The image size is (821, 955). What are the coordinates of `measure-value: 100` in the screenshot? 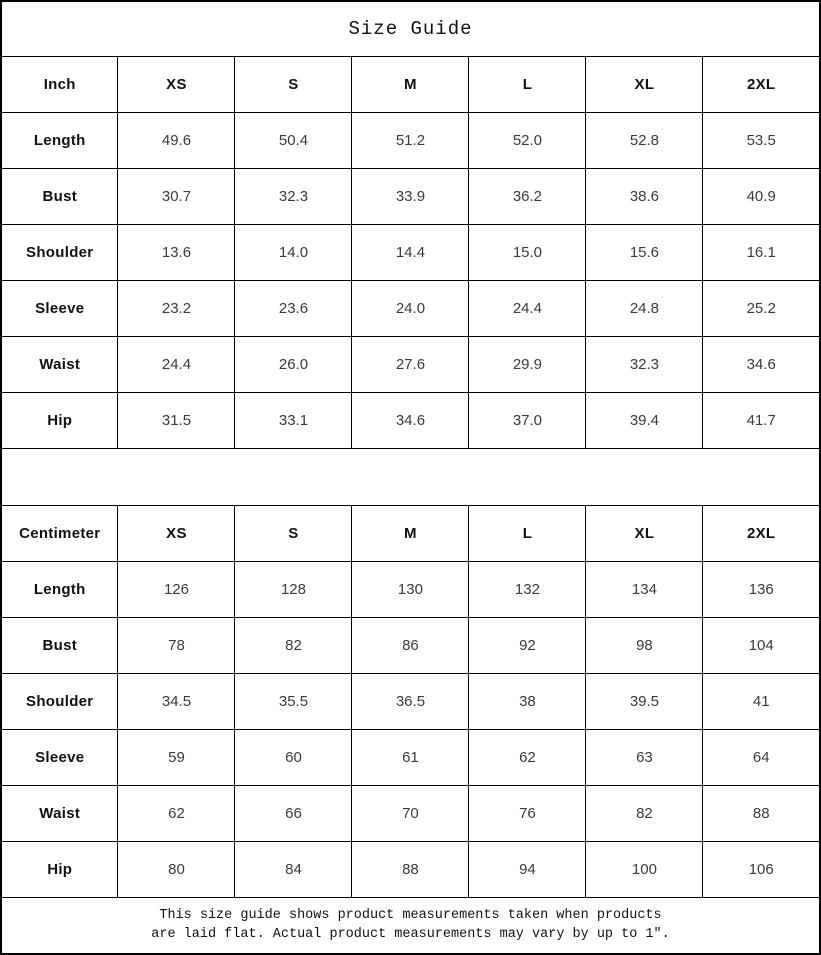 It's located at (644, 869).